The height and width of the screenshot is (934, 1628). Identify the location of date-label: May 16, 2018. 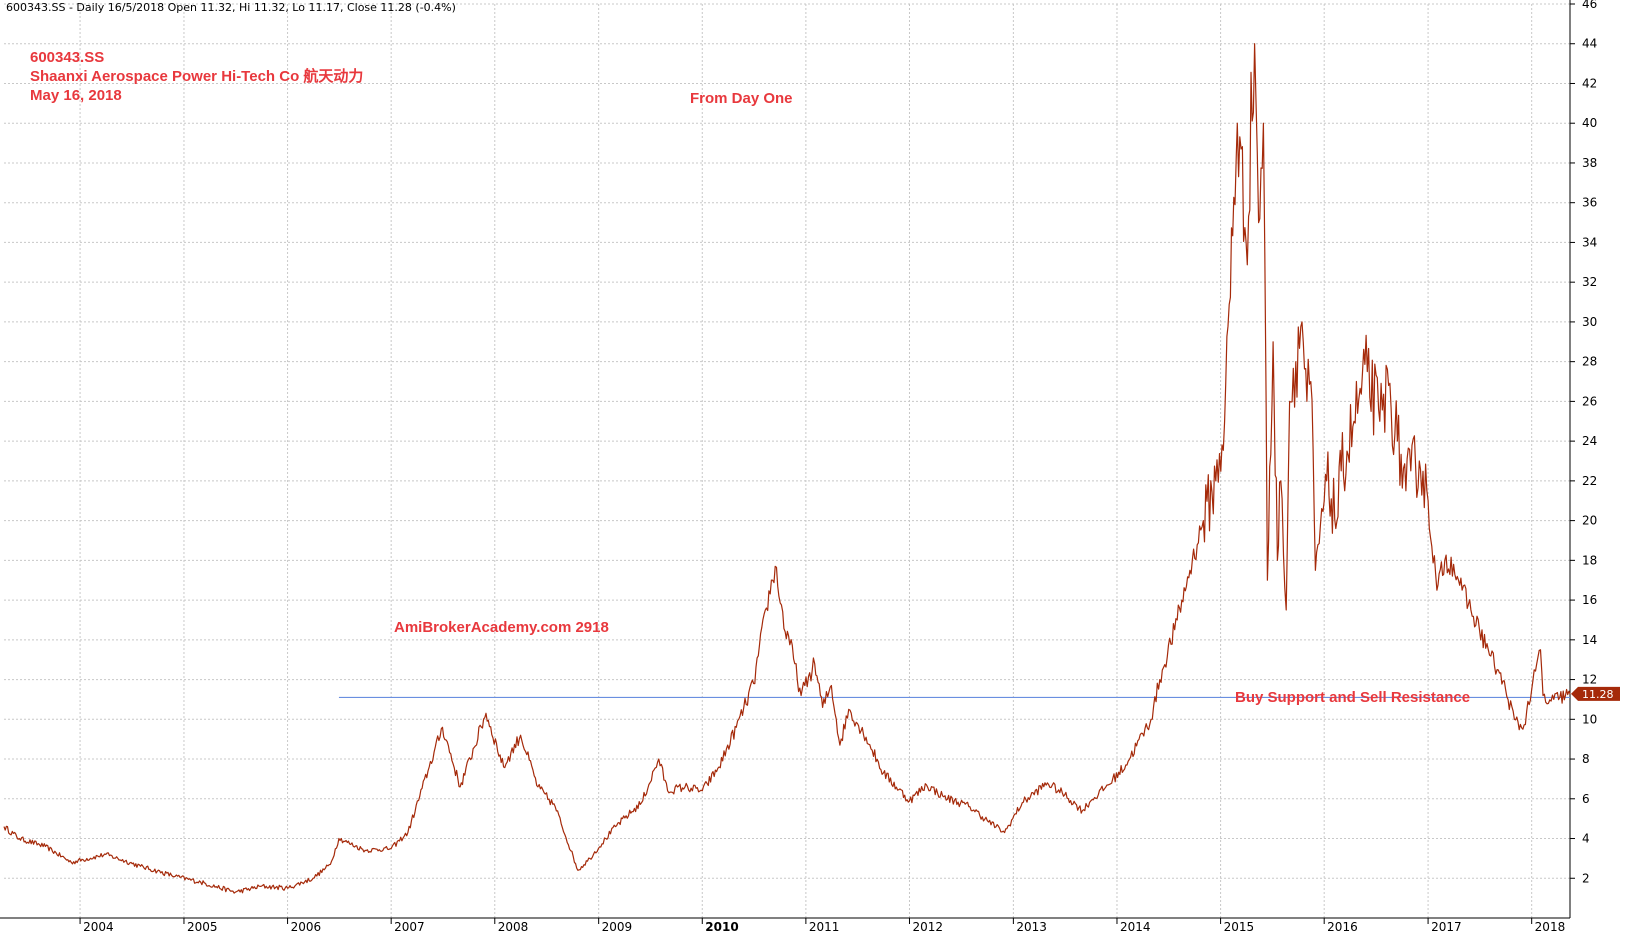
(76, 95).